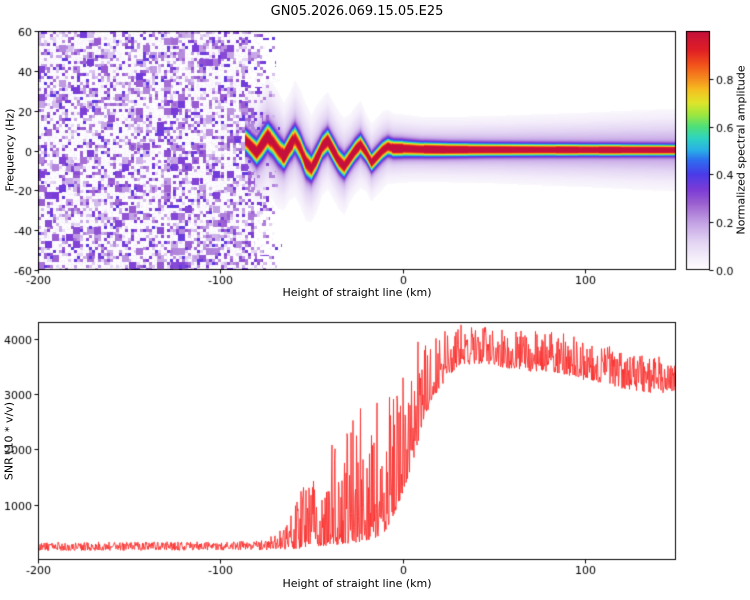 The image size is (750, 600). What do you see at coordinates (357, 583) in the screenshot?
I see `snr-x-axis-label: Height of straight line (km)` at bounding box center [357, 583].